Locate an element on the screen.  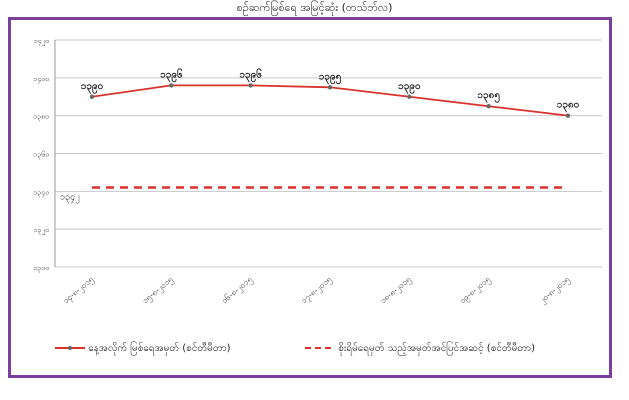
y-tick-label: ၁၃၆၀ is located at coordinates (41, 155).